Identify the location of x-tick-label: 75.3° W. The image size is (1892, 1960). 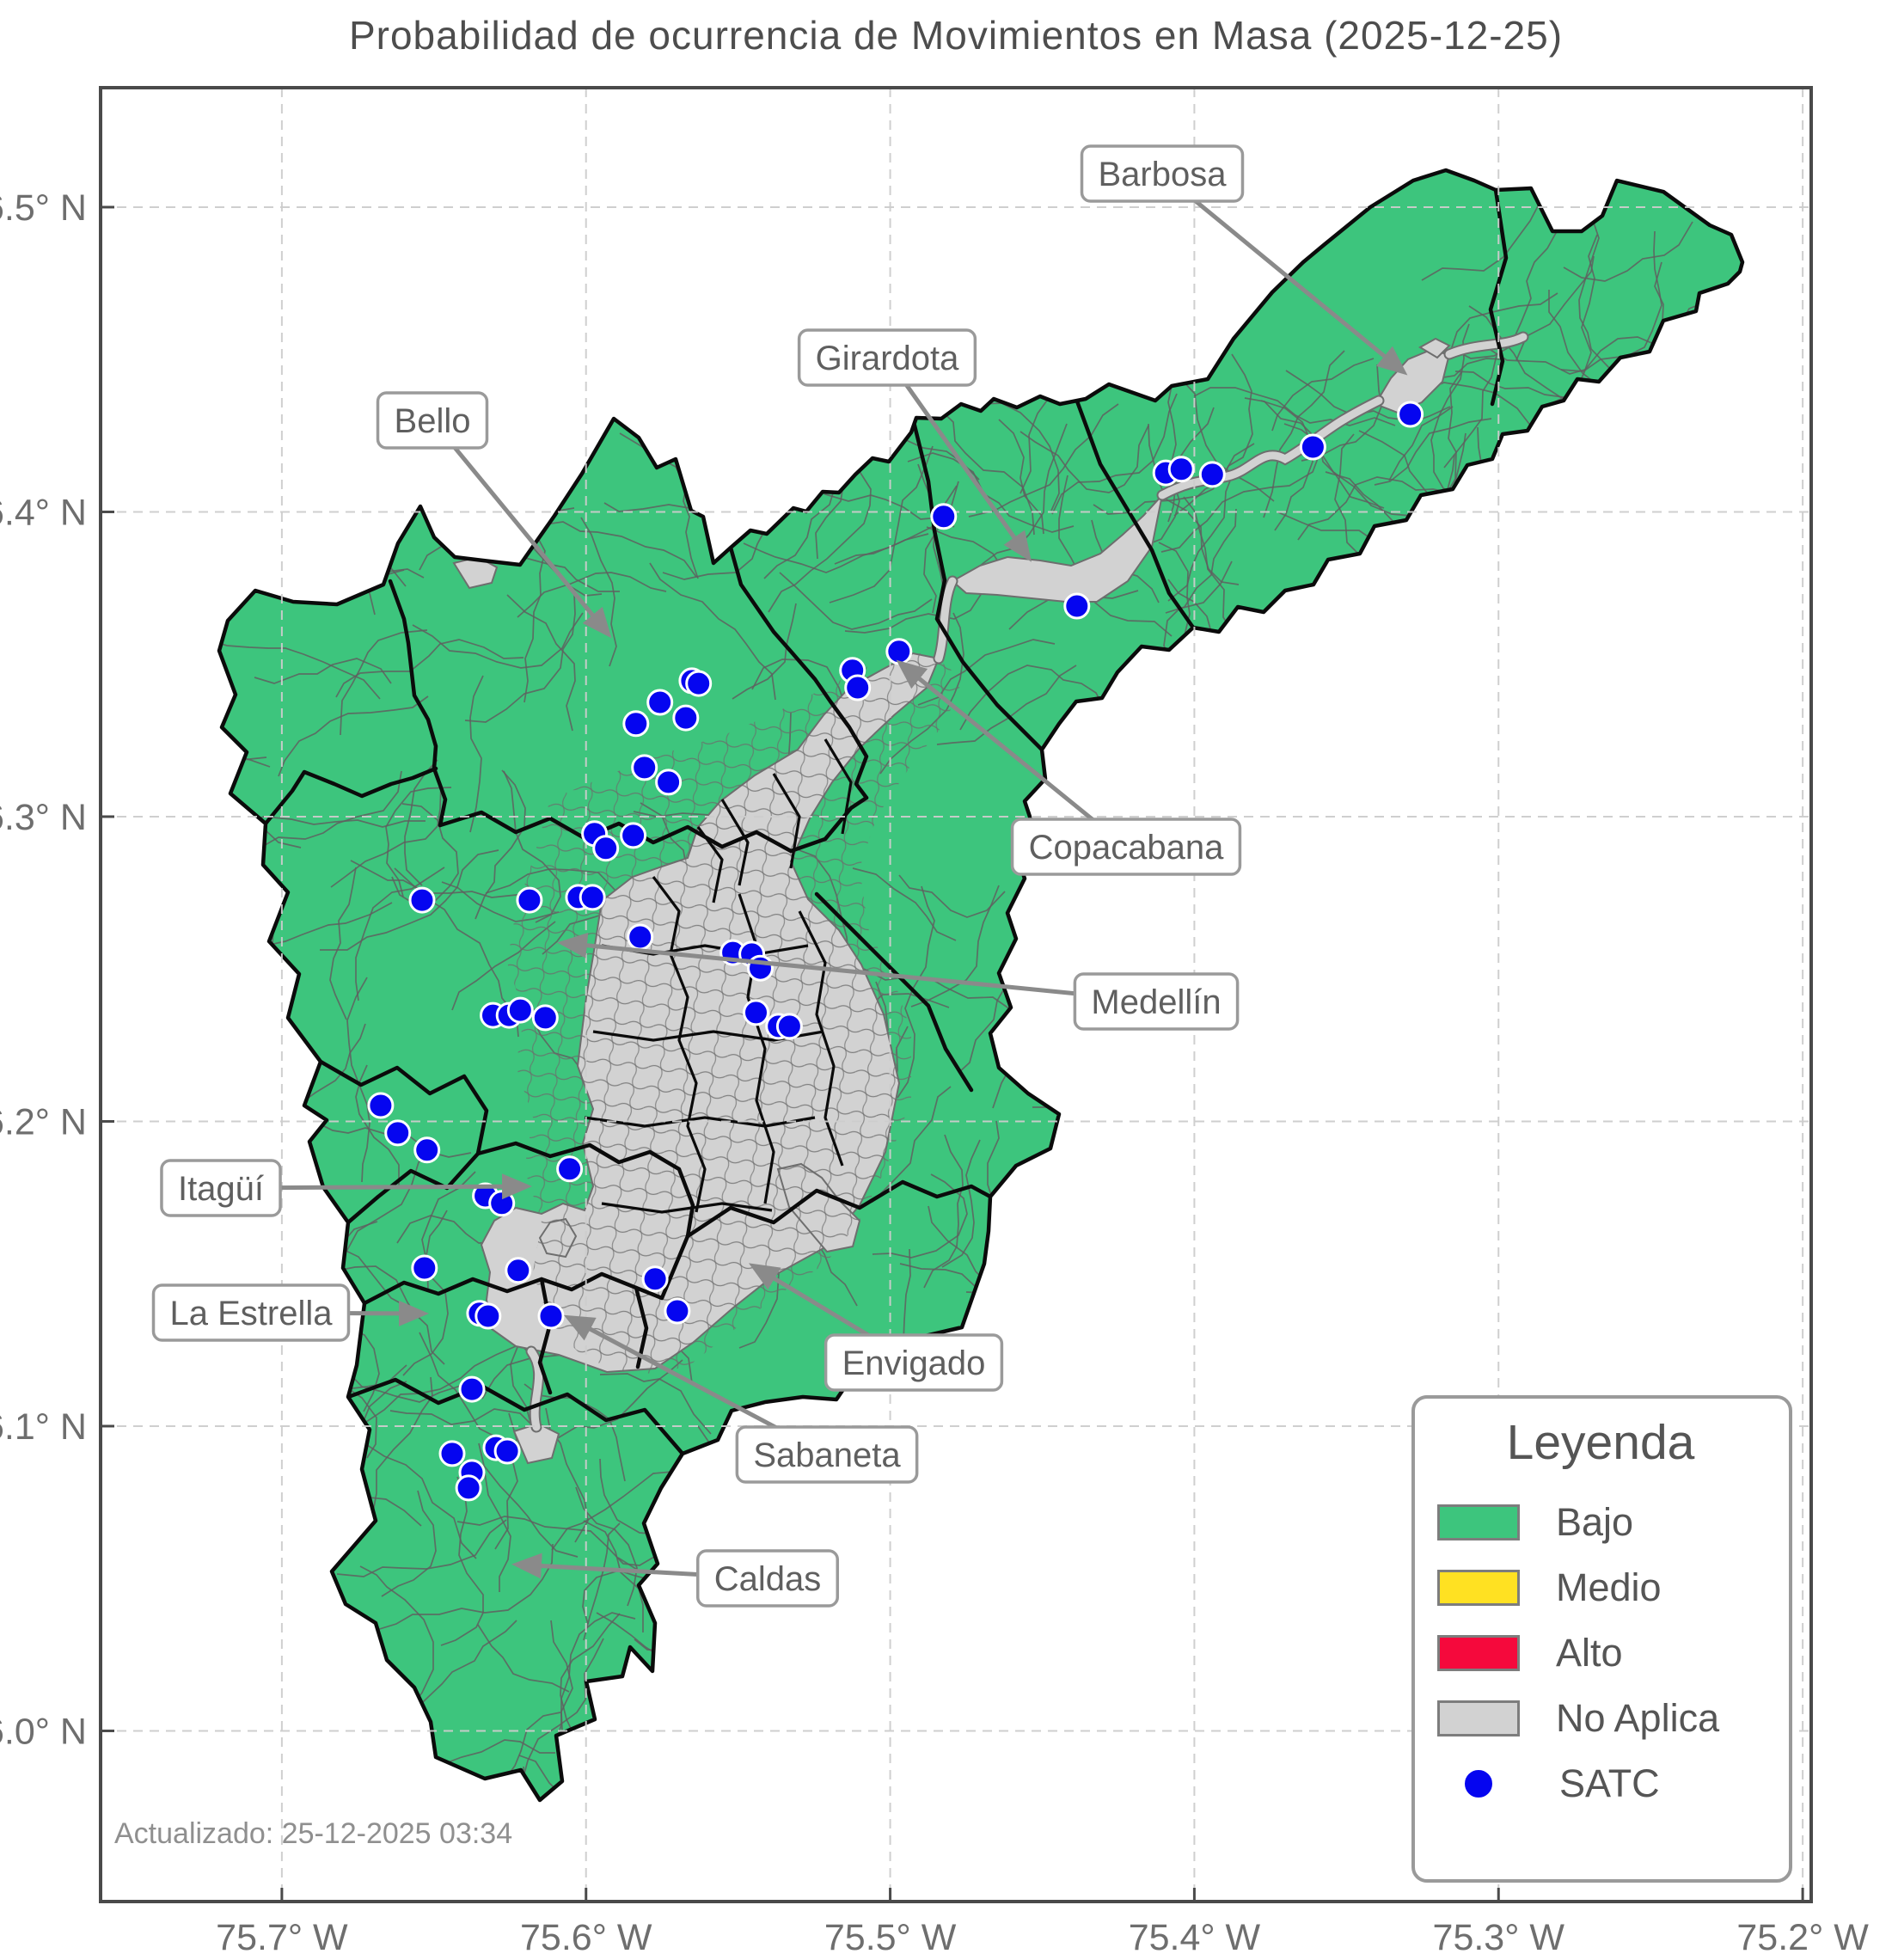
(1499, 1937).